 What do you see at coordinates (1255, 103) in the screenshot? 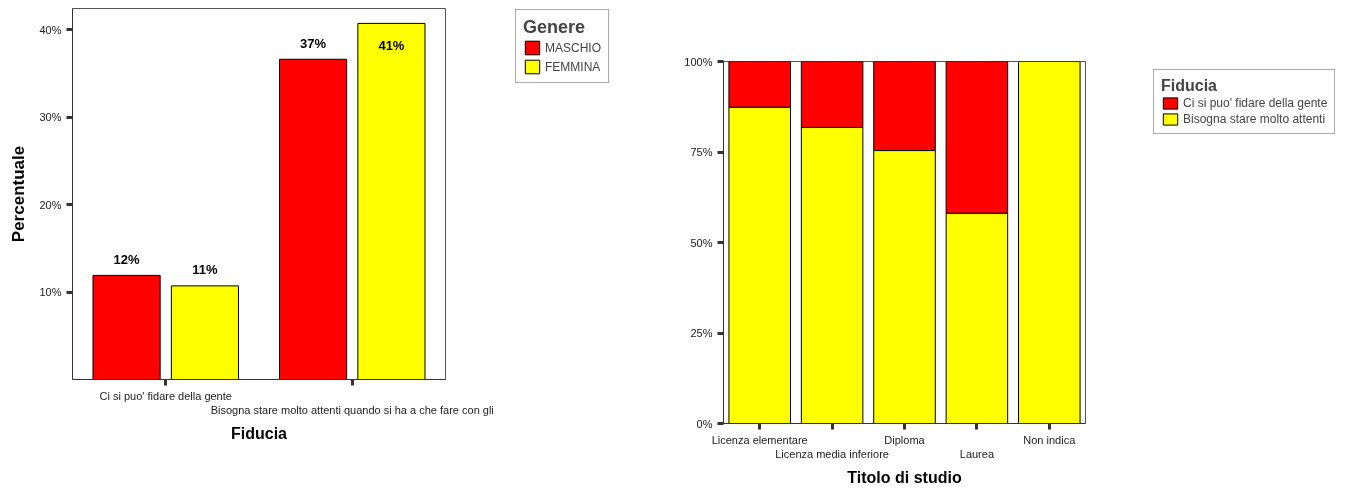
I see `legend-label: Ci si puo' fidare della gente` at bounding box center [1255, 103].